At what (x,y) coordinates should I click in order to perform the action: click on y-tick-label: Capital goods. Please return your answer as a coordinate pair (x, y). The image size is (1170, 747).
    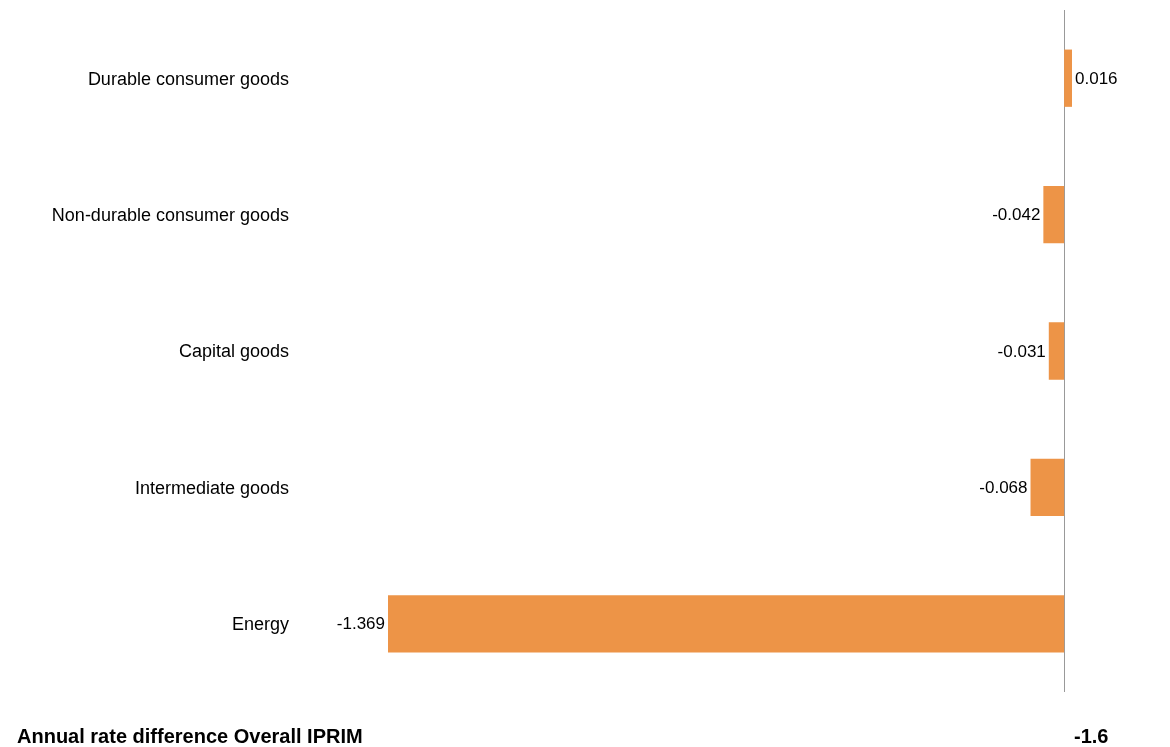
    Looking at the image, I should click on (233, 351).